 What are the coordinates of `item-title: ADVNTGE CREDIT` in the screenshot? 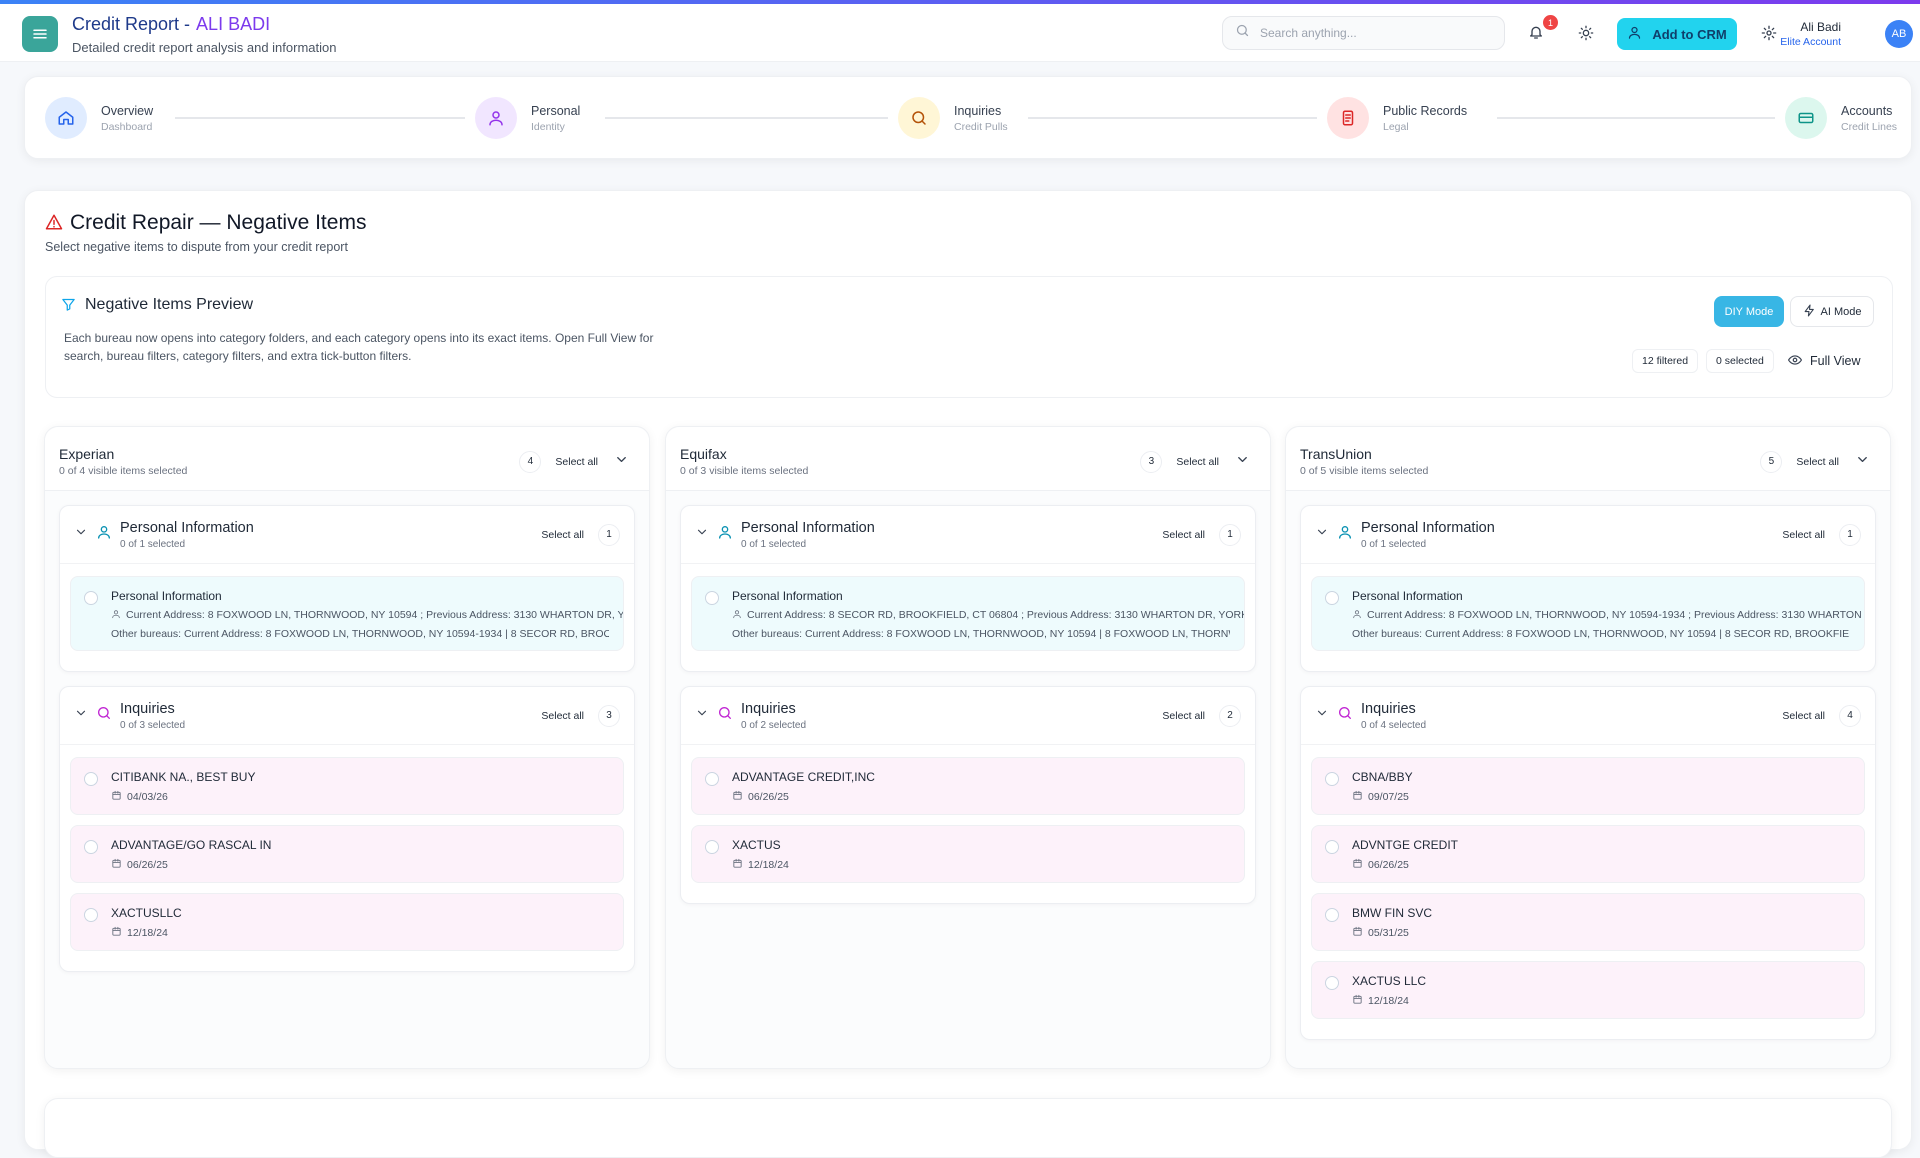 It's located at (1405, 845).